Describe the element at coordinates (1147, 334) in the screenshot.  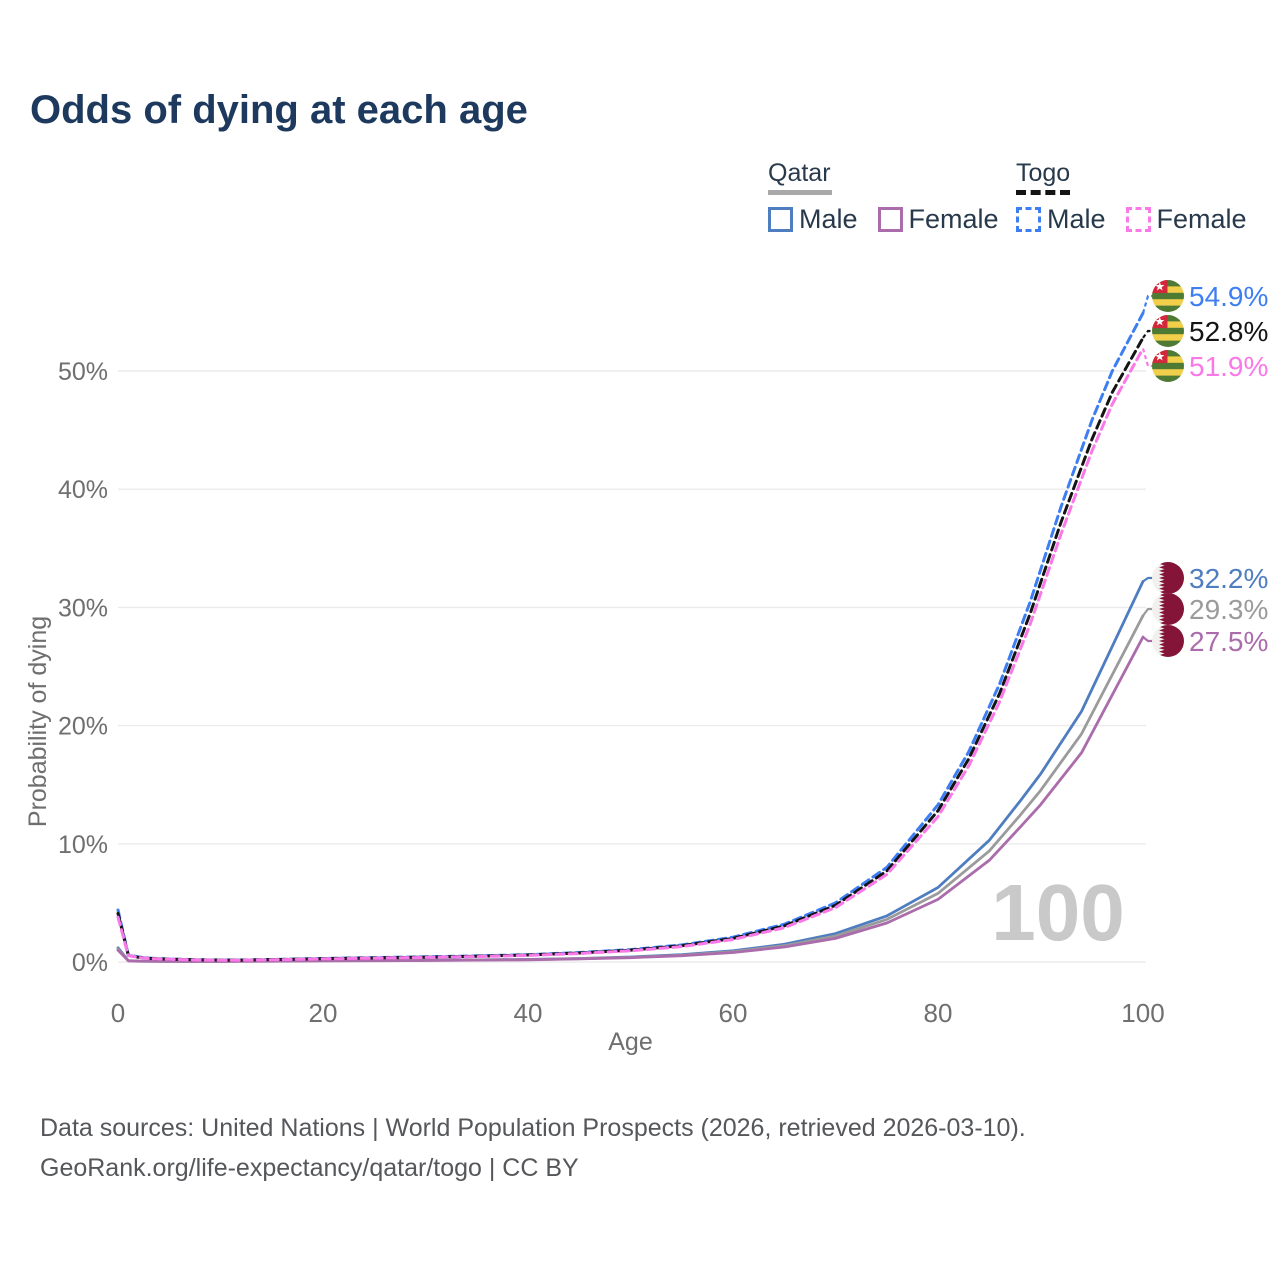
I see `end-connector-togo-both` at that location.